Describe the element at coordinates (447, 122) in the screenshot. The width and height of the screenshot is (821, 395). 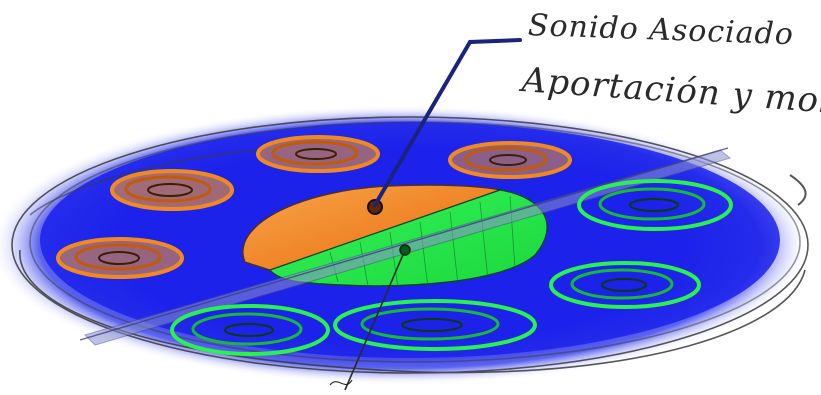
I see `leader-line` at that location.